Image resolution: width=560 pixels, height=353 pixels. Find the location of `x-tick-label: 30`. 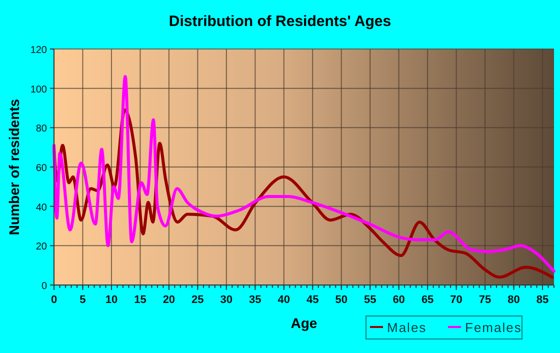

x-tick-label: 30 is located at coordinates (226, 300).